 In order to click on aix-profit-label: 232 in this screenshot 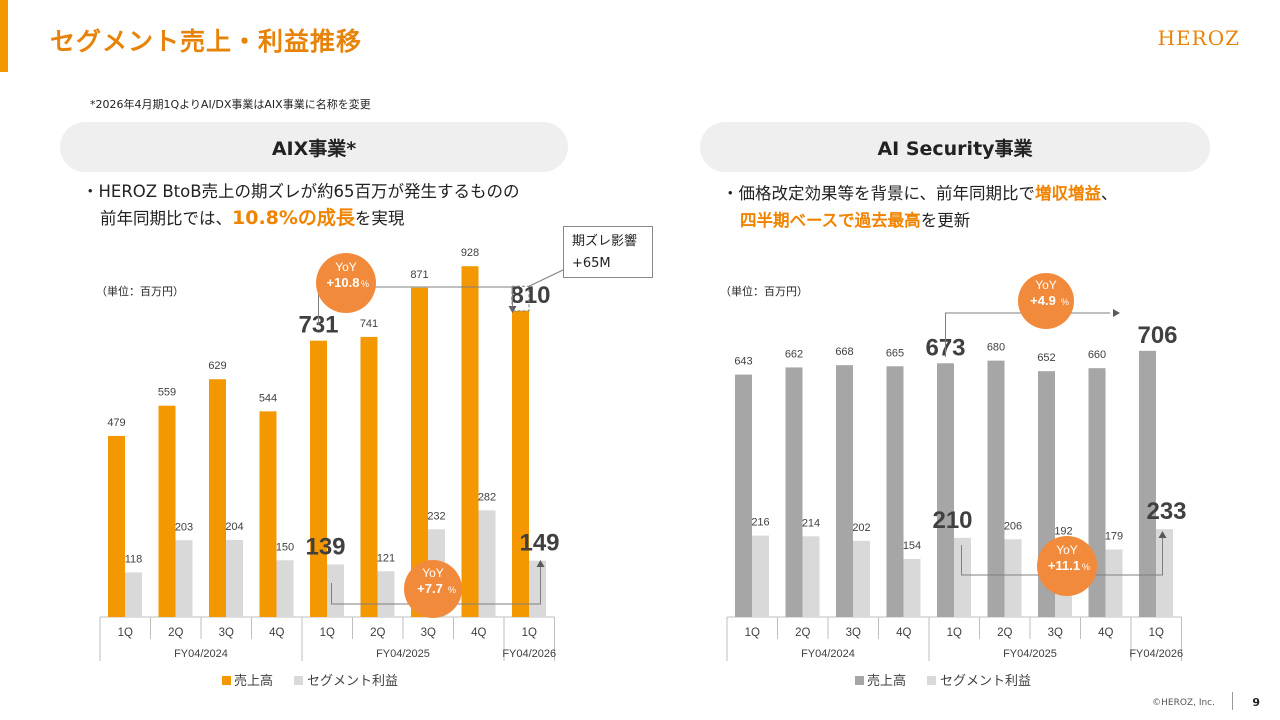, I will do `click(436, 516)`.